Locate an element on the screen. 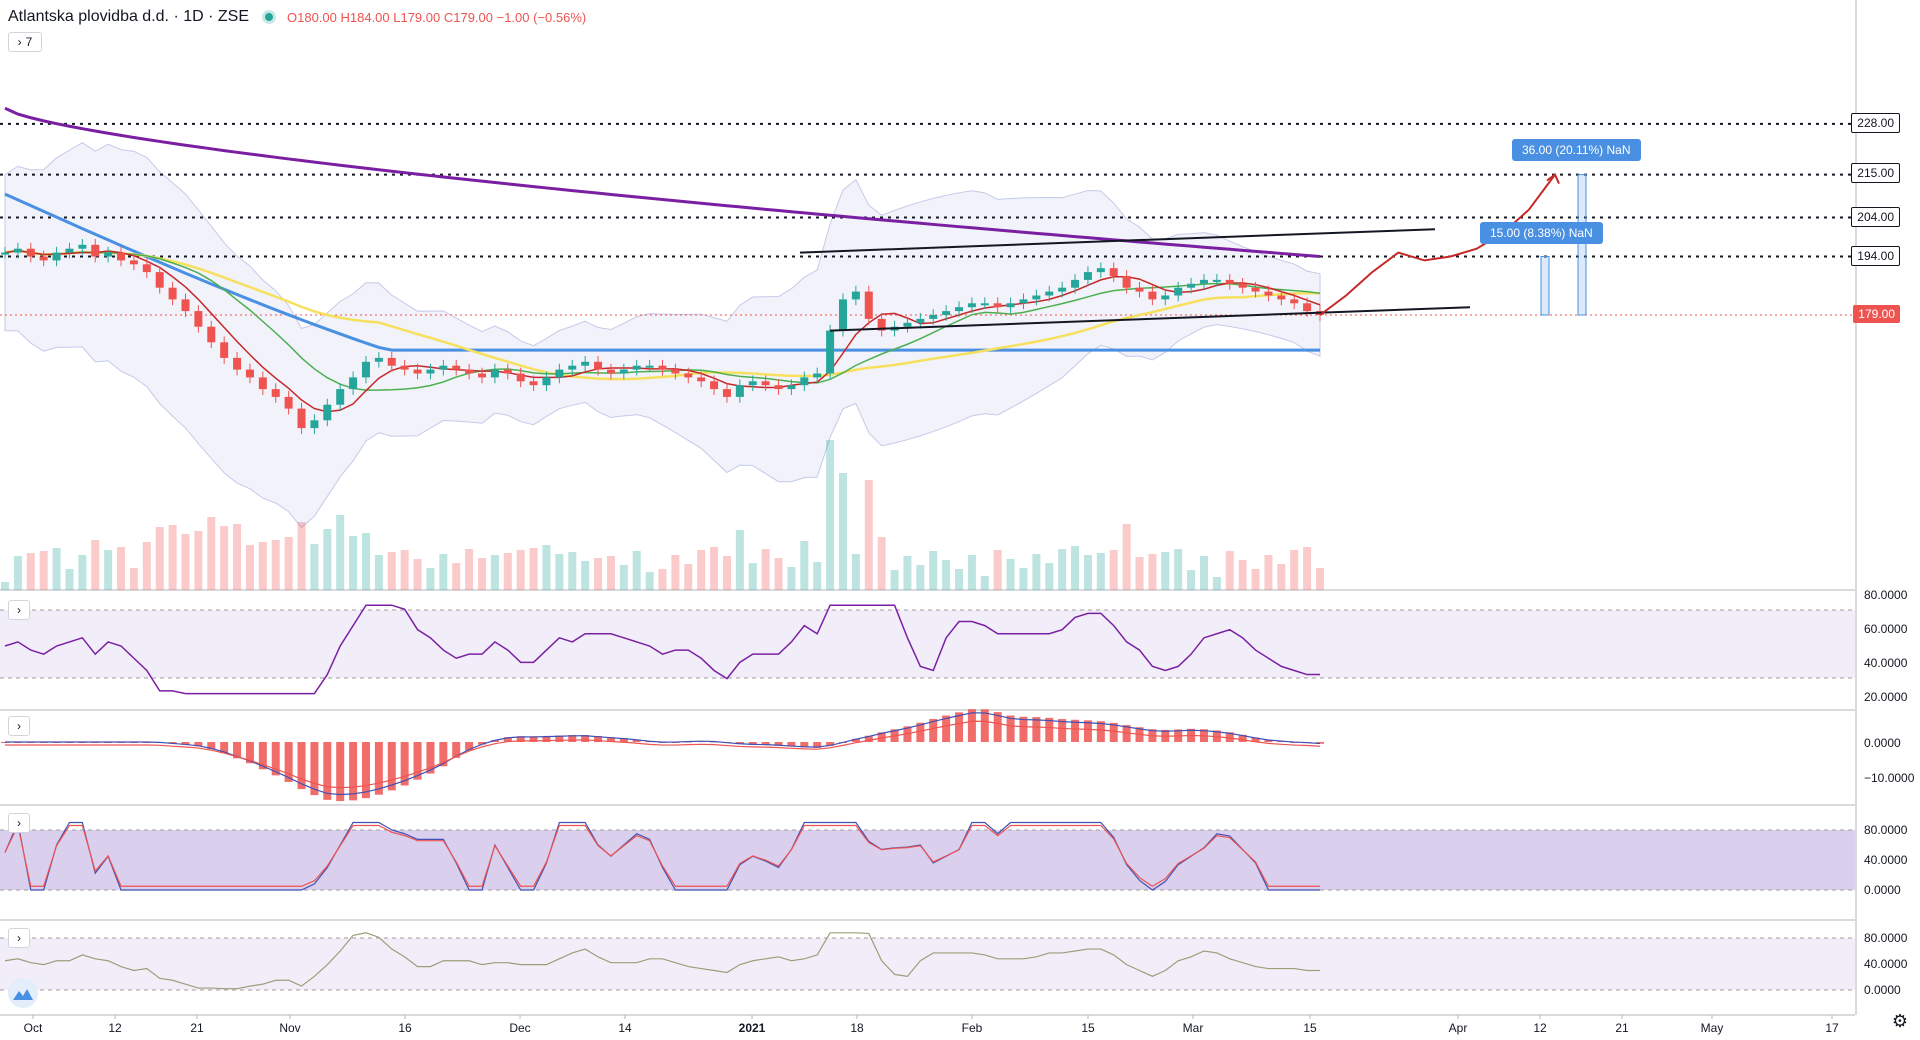 This screenshot has height=1040, width=1920. range-callout: 36.00 (20.11%) NaN is located at coordinates (1576, 150).